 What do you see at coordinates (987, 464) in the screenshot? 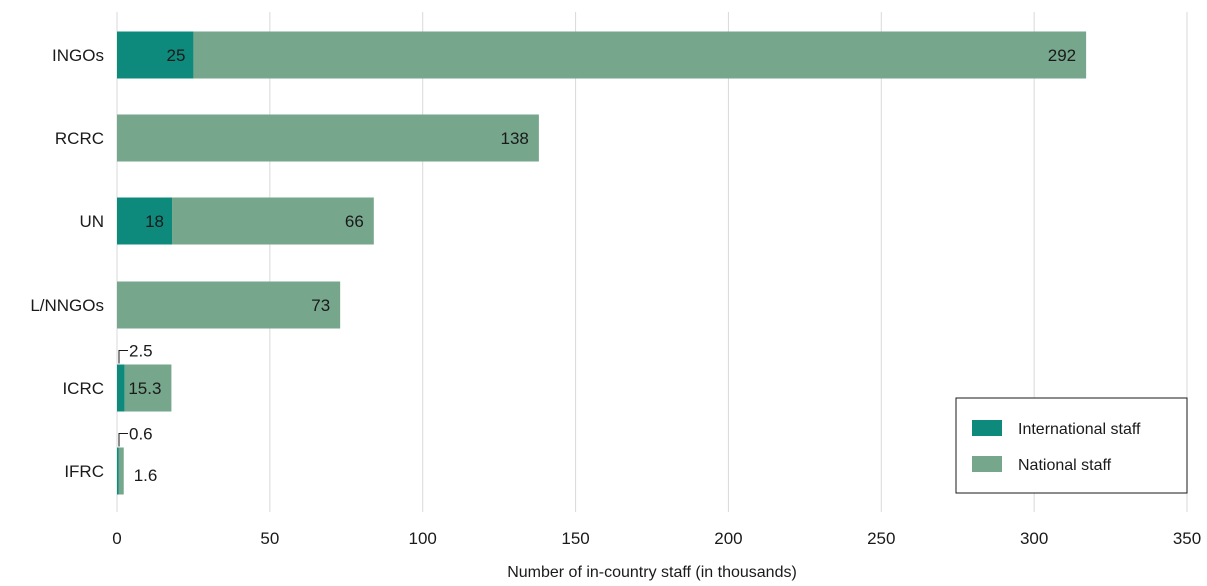
I see `legend-swatch-national-staff` at bounding box center [987, 464].